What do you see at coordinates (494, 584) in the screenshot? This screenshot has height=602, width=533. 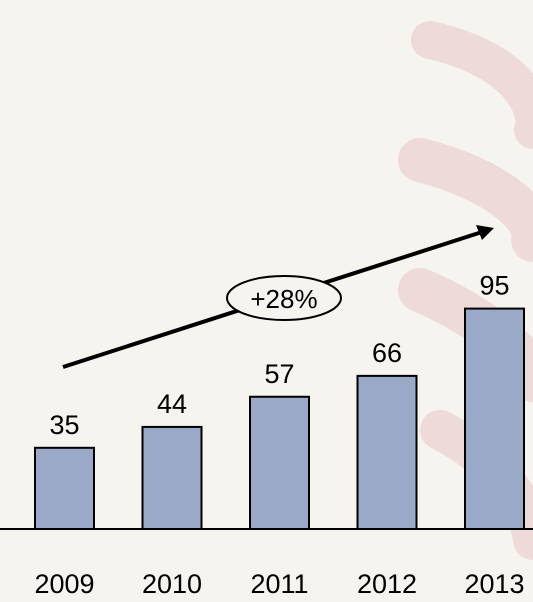 I see `x-tick-label-2013: 2013` at bounding box center [494, 584].